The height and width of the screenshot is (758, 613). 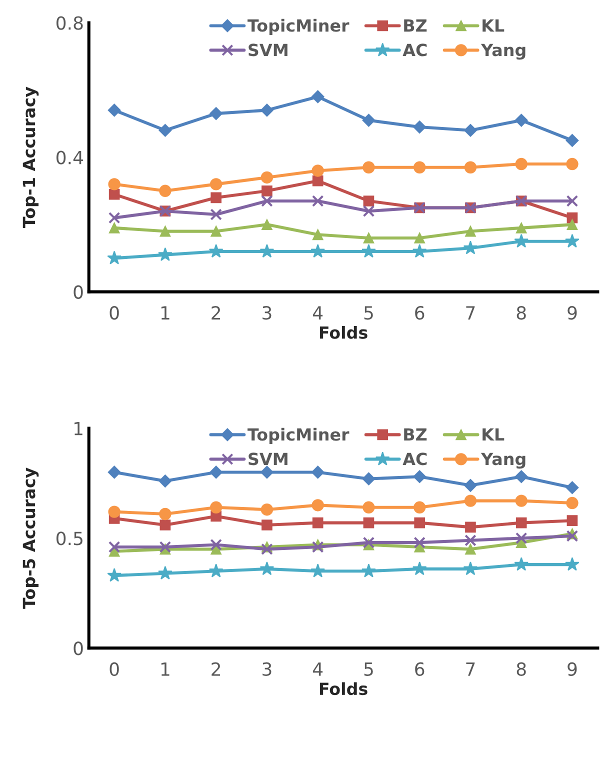 What do you see at coordinates (70, 157) in the screenshot?
I see `y-tick-label: 0.4` at bounding box center [70, 157].